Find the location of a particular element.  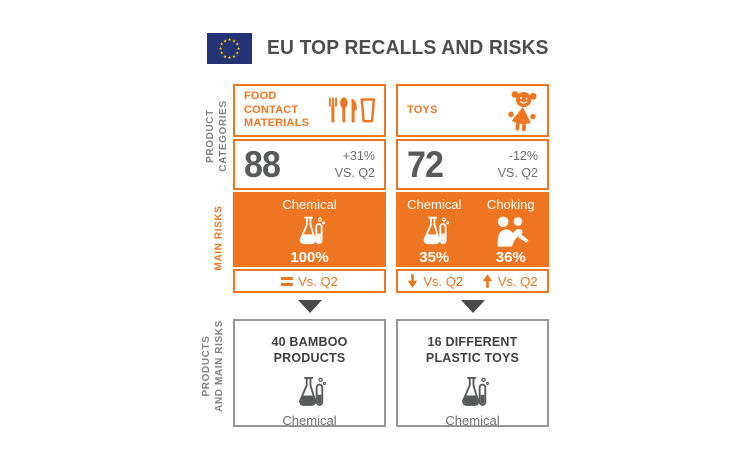

category-label: FOOD CONTACT MATERIALS is located at coordinates (277, 109).